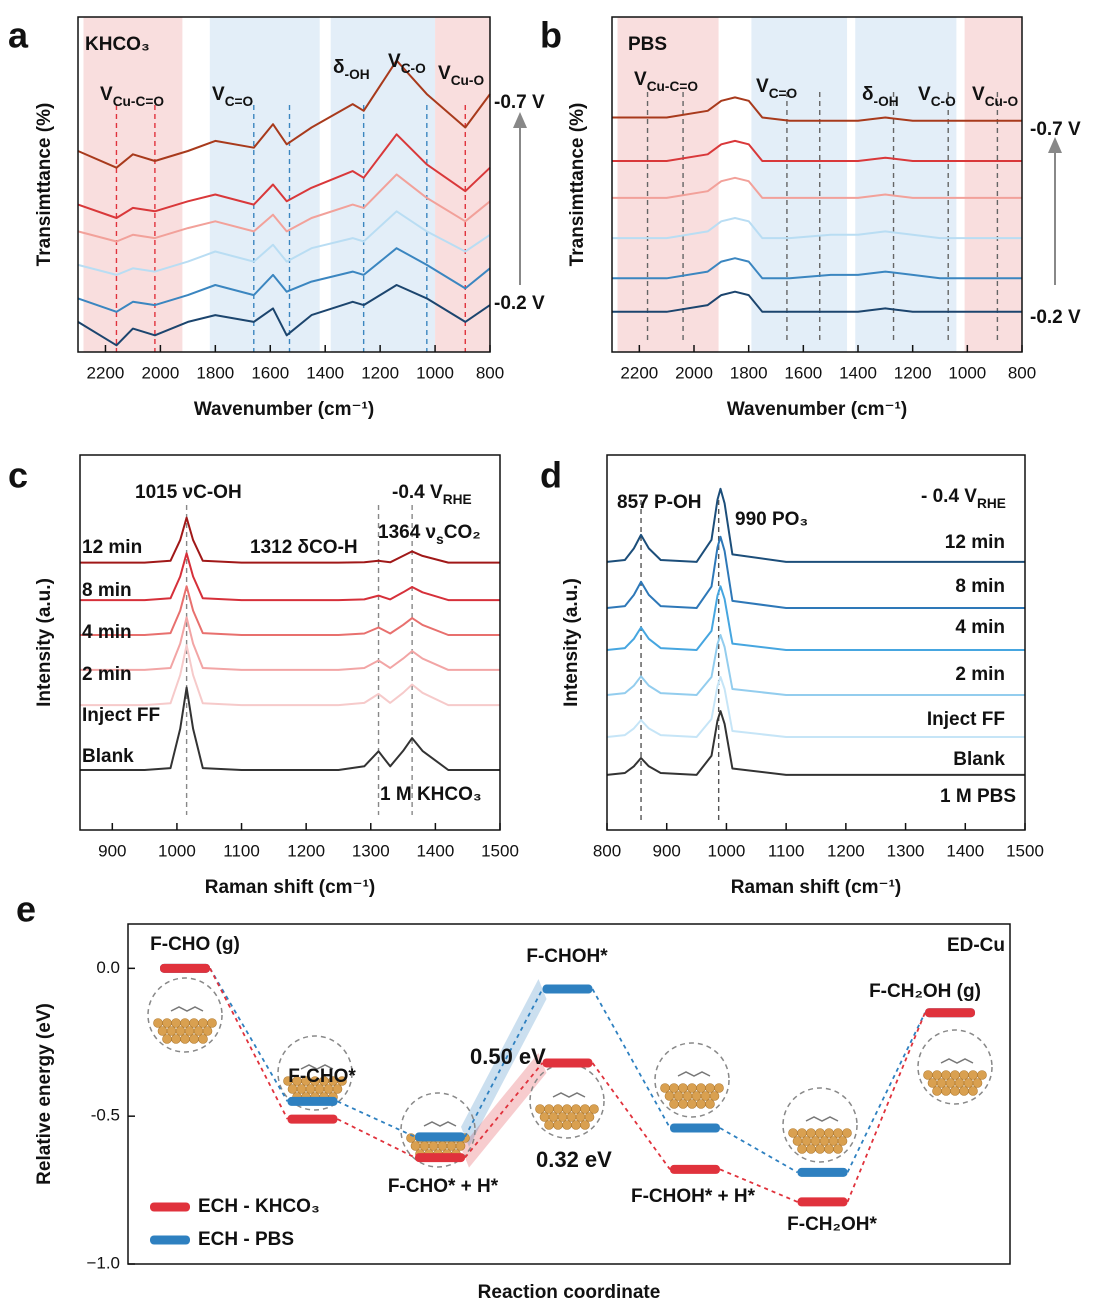  What do you see at coordinates (937, 96) in the screenshot?
I see `annotation: VC-O` at bounding box center [937, 96].